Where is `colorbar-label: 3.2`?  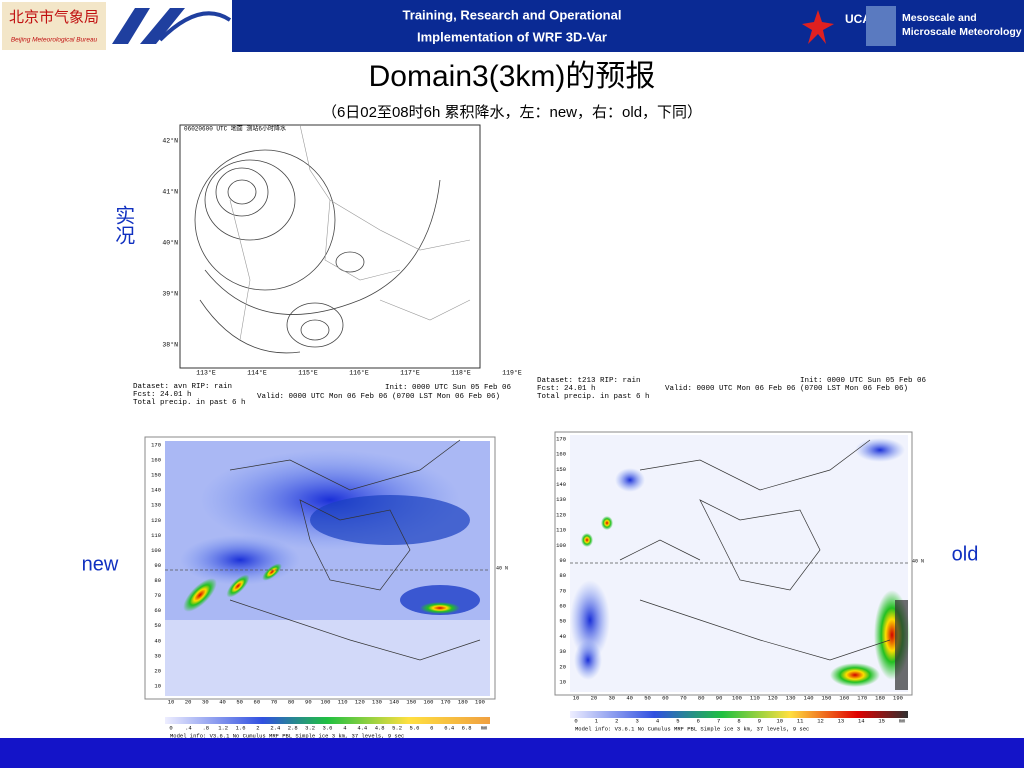
colorbar-label: 3.2 is located at coordinates (310, 727).